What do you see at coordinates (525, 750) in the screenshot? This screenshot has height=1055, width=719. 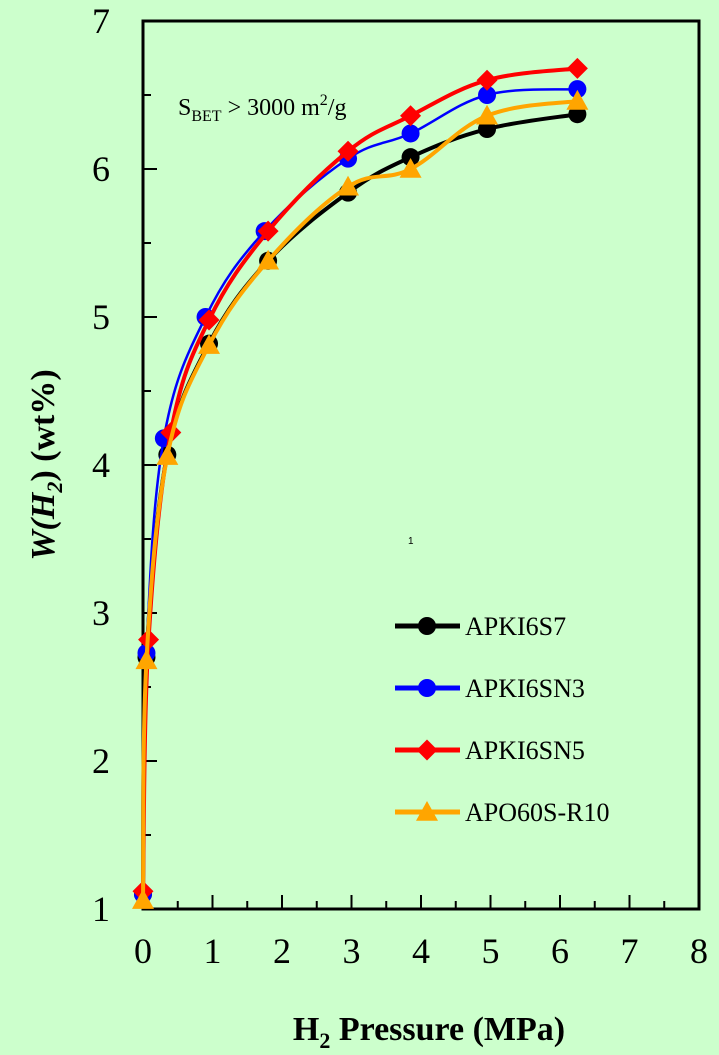 I see `legend-label: APKI6SN5` at bounding box center [525, 750].